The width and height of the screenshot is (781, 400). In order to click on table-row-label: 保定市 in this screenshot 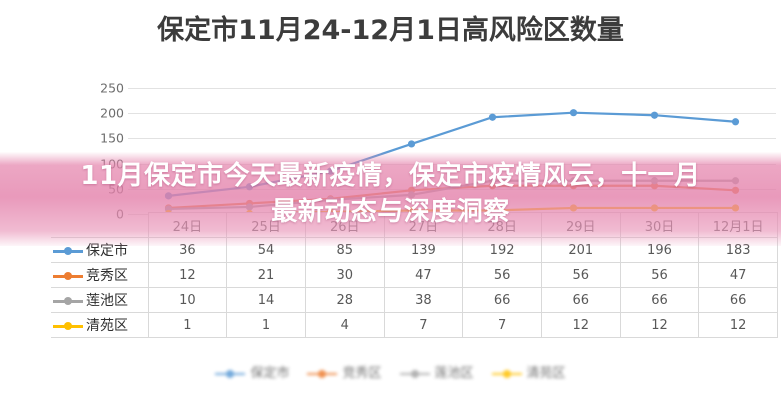, I will do `click(100, 250)`.